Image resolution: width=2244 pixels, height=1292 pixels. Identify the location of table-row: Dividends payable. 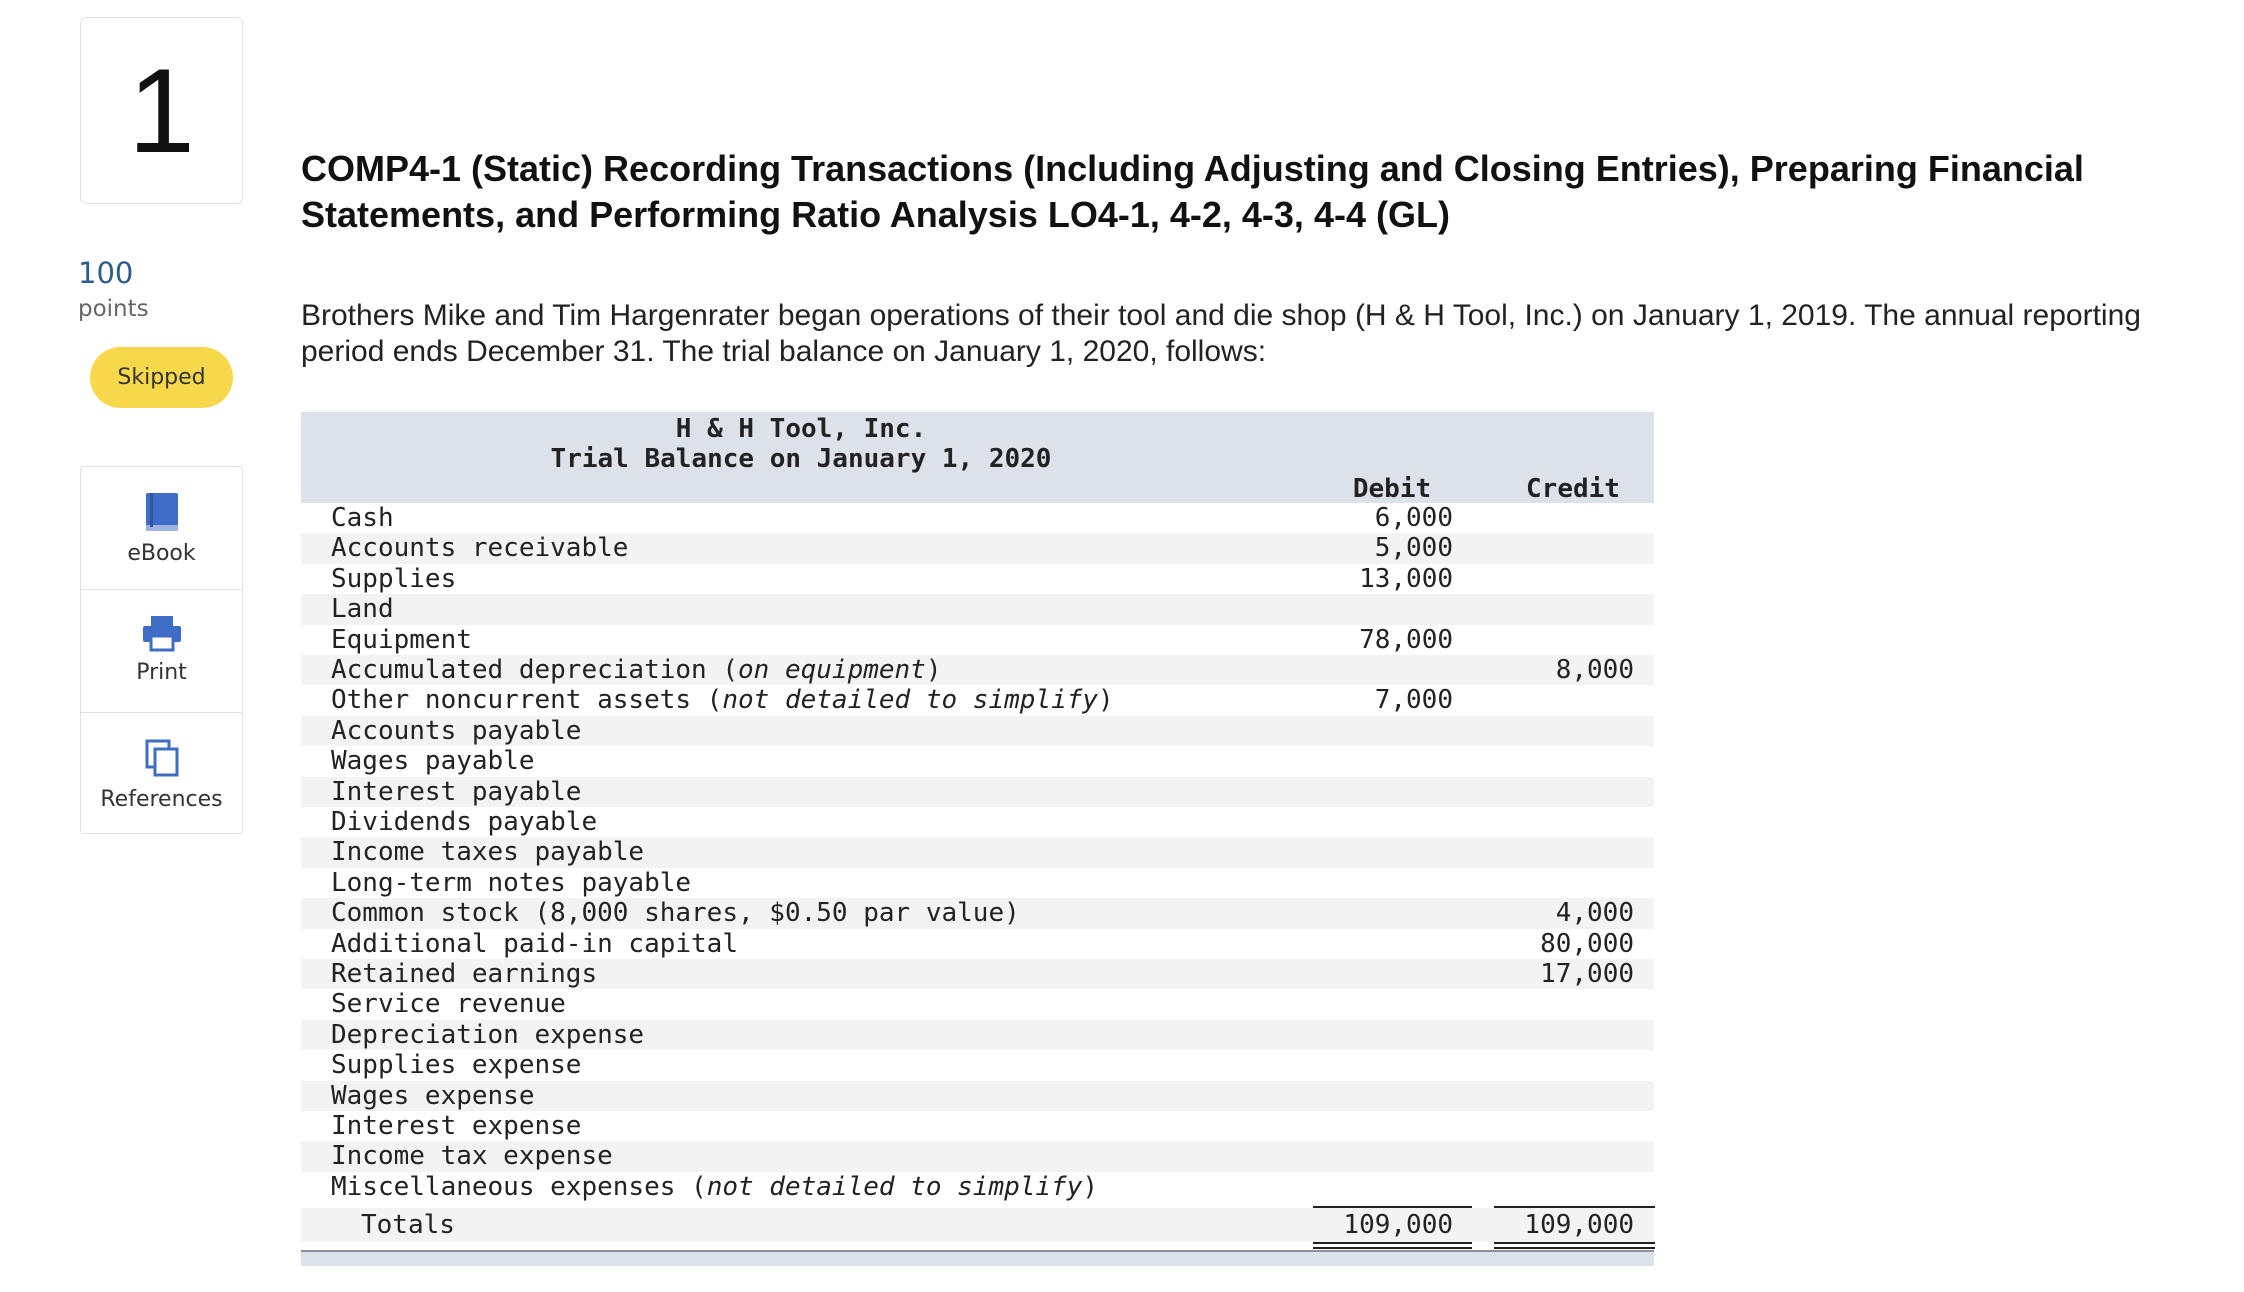
(977, 822).